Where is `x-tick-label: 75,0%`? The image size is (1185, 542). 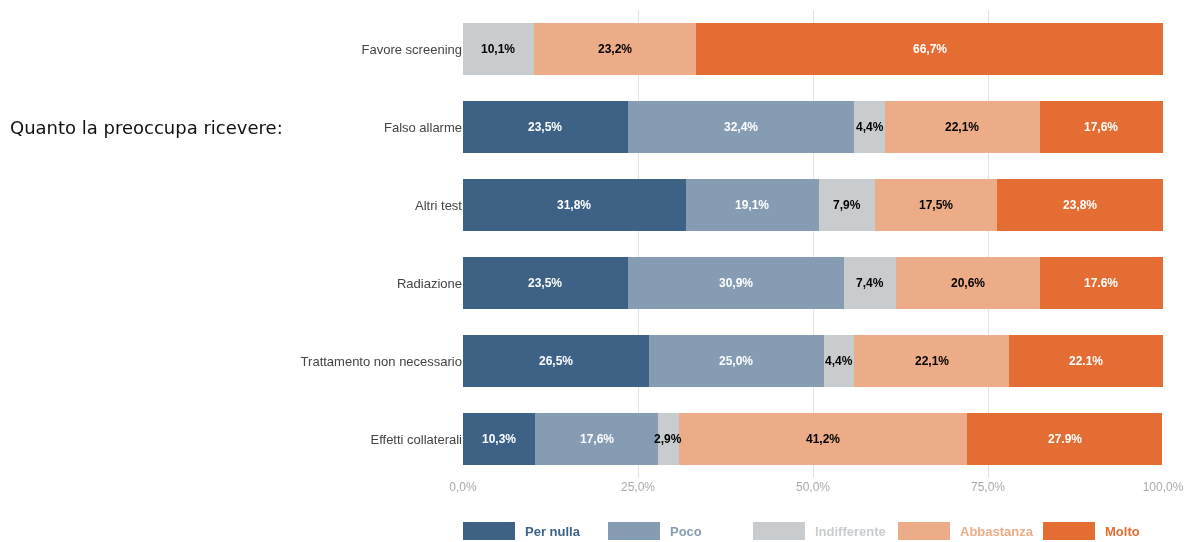
x-tick-label: 75,0% is located at coordinates (988, 487).